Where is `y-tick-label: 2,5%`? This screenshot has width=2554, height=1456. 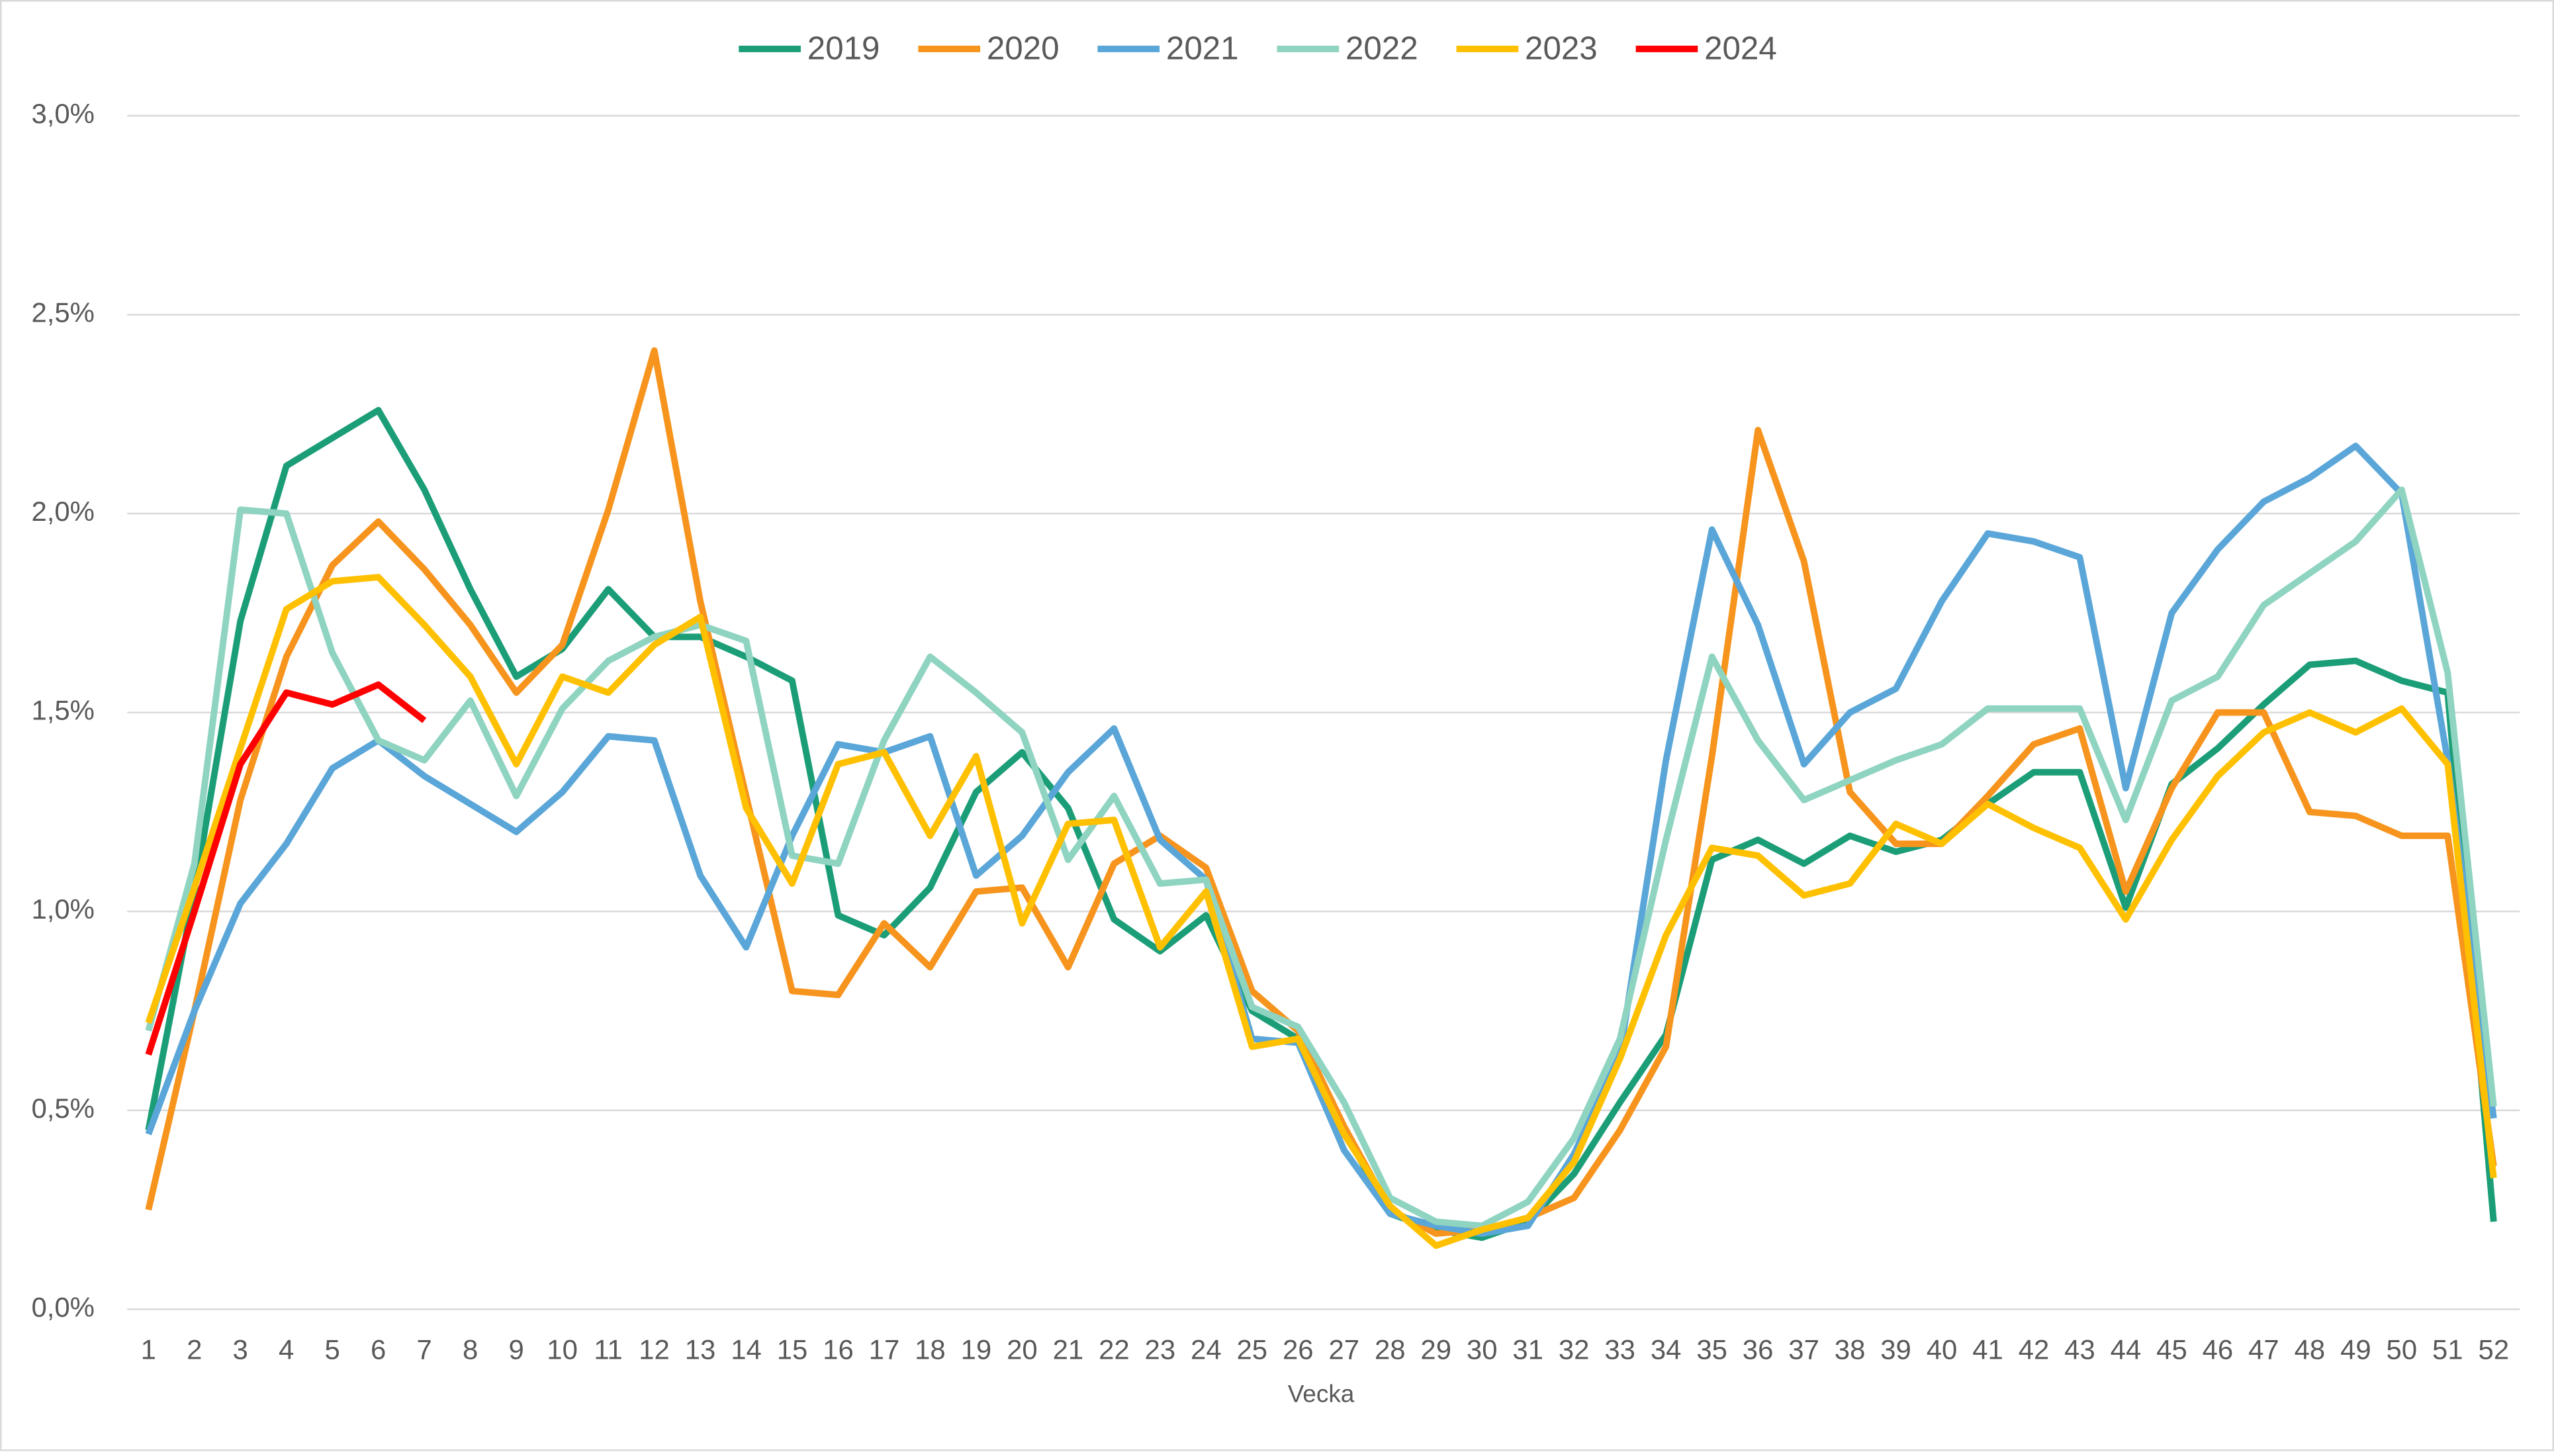 y-tick-label: 2,5% is located at coordinates (63, 312).